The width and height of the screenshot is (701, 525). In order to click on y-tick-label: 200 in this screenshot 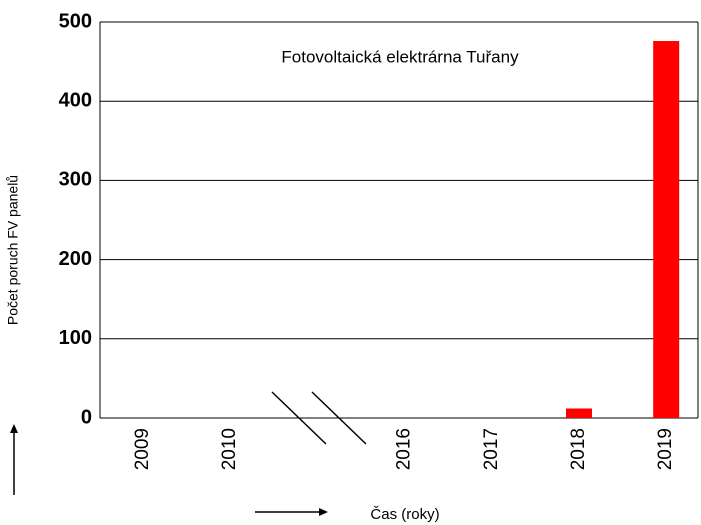, I will do `click(75, 259)`.